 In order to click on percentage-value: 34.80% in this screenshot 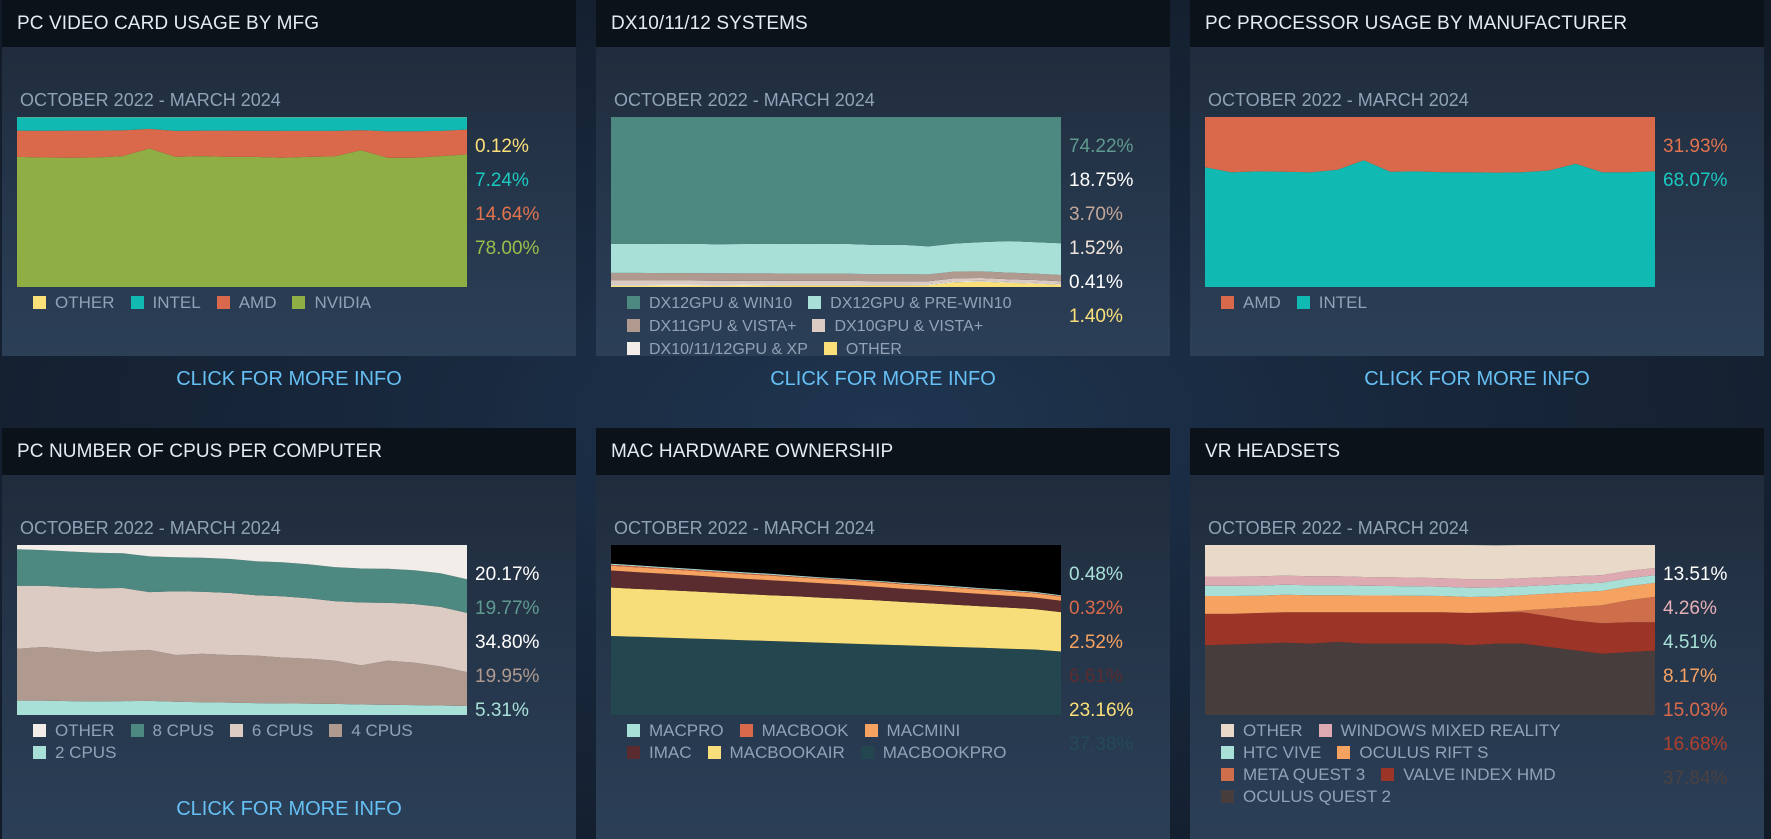, I will do `click(507, 642)`.